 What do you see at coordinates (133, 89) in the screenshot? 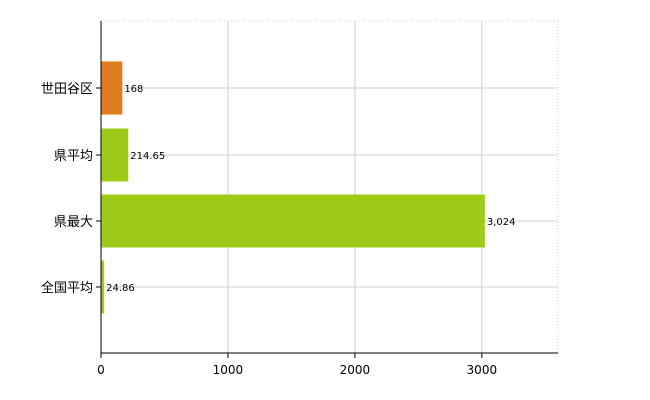
I see `data-label-0: 168` at bounding box center [133, 89].